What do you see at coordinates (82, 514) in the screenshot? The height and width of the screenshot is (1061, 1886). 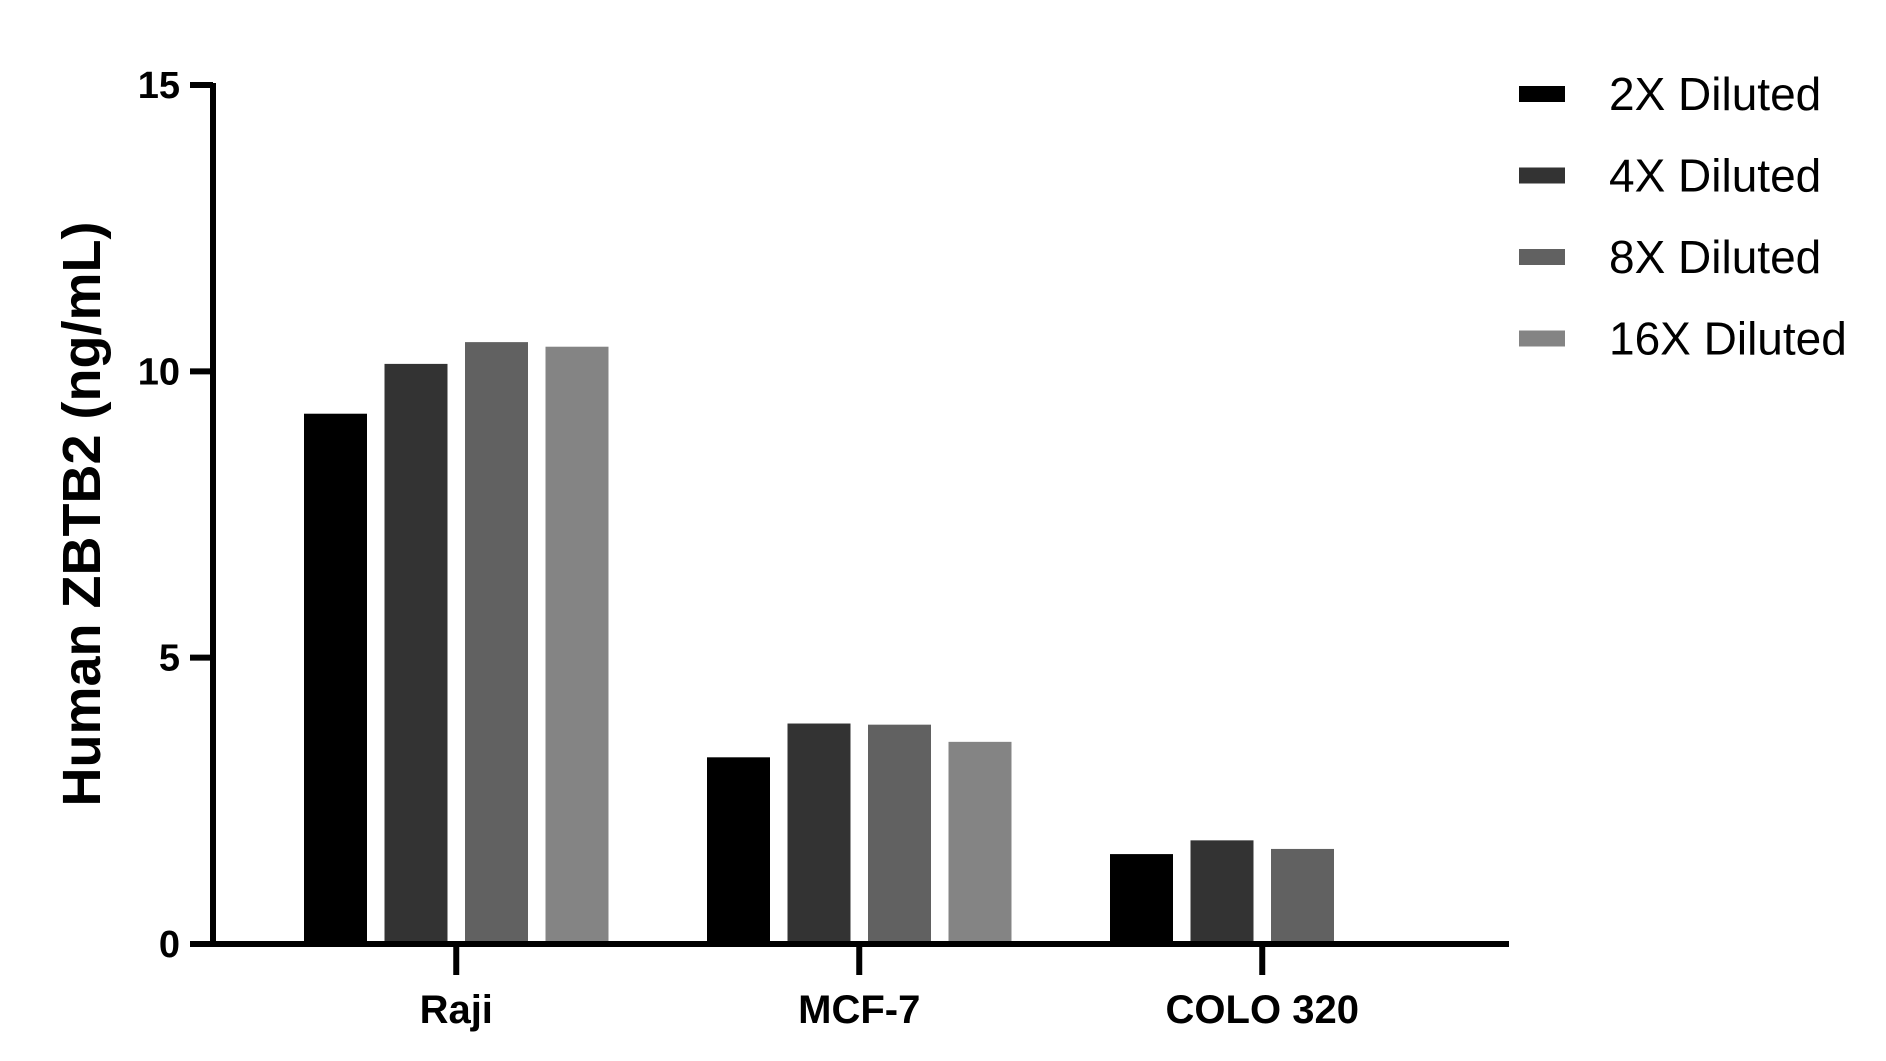 I see `y-axis-label: Human ZBTB2 (ng/mL)` at bounding box center [82, 514].